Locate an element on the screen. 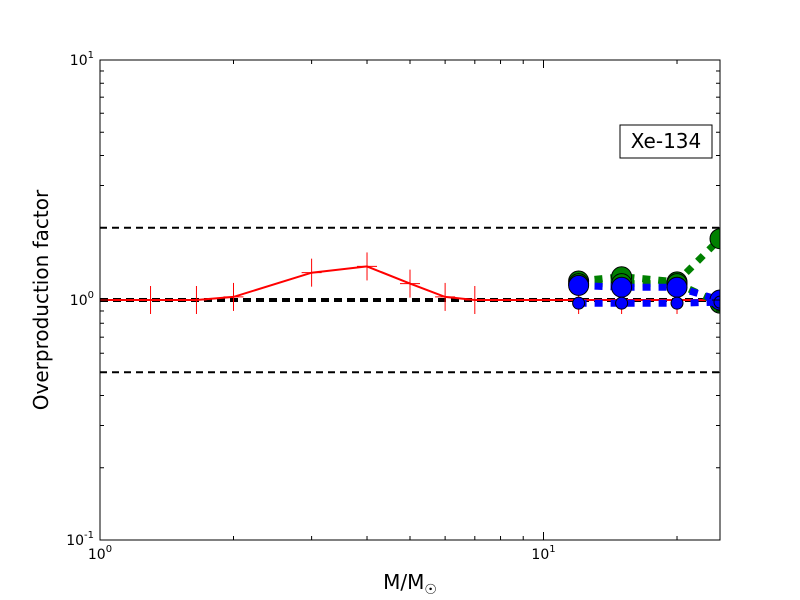 The height and width of the screenshot is (600, 800). y-tick-label-2-base: 10 is located at coordinates (79, 61).